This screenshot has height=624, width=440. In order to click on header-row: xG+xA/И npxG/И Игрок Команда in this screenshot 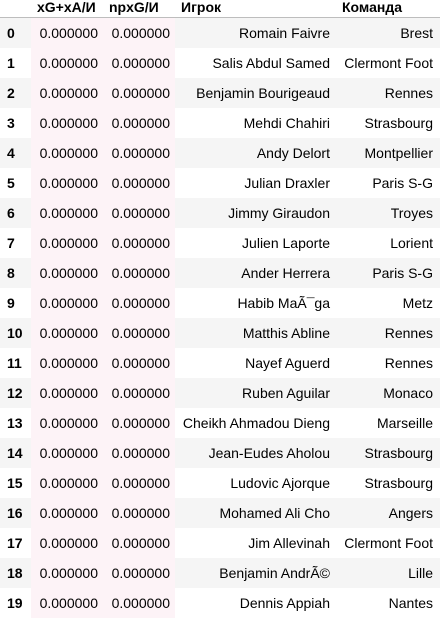, I will do `click(220, 9)`.